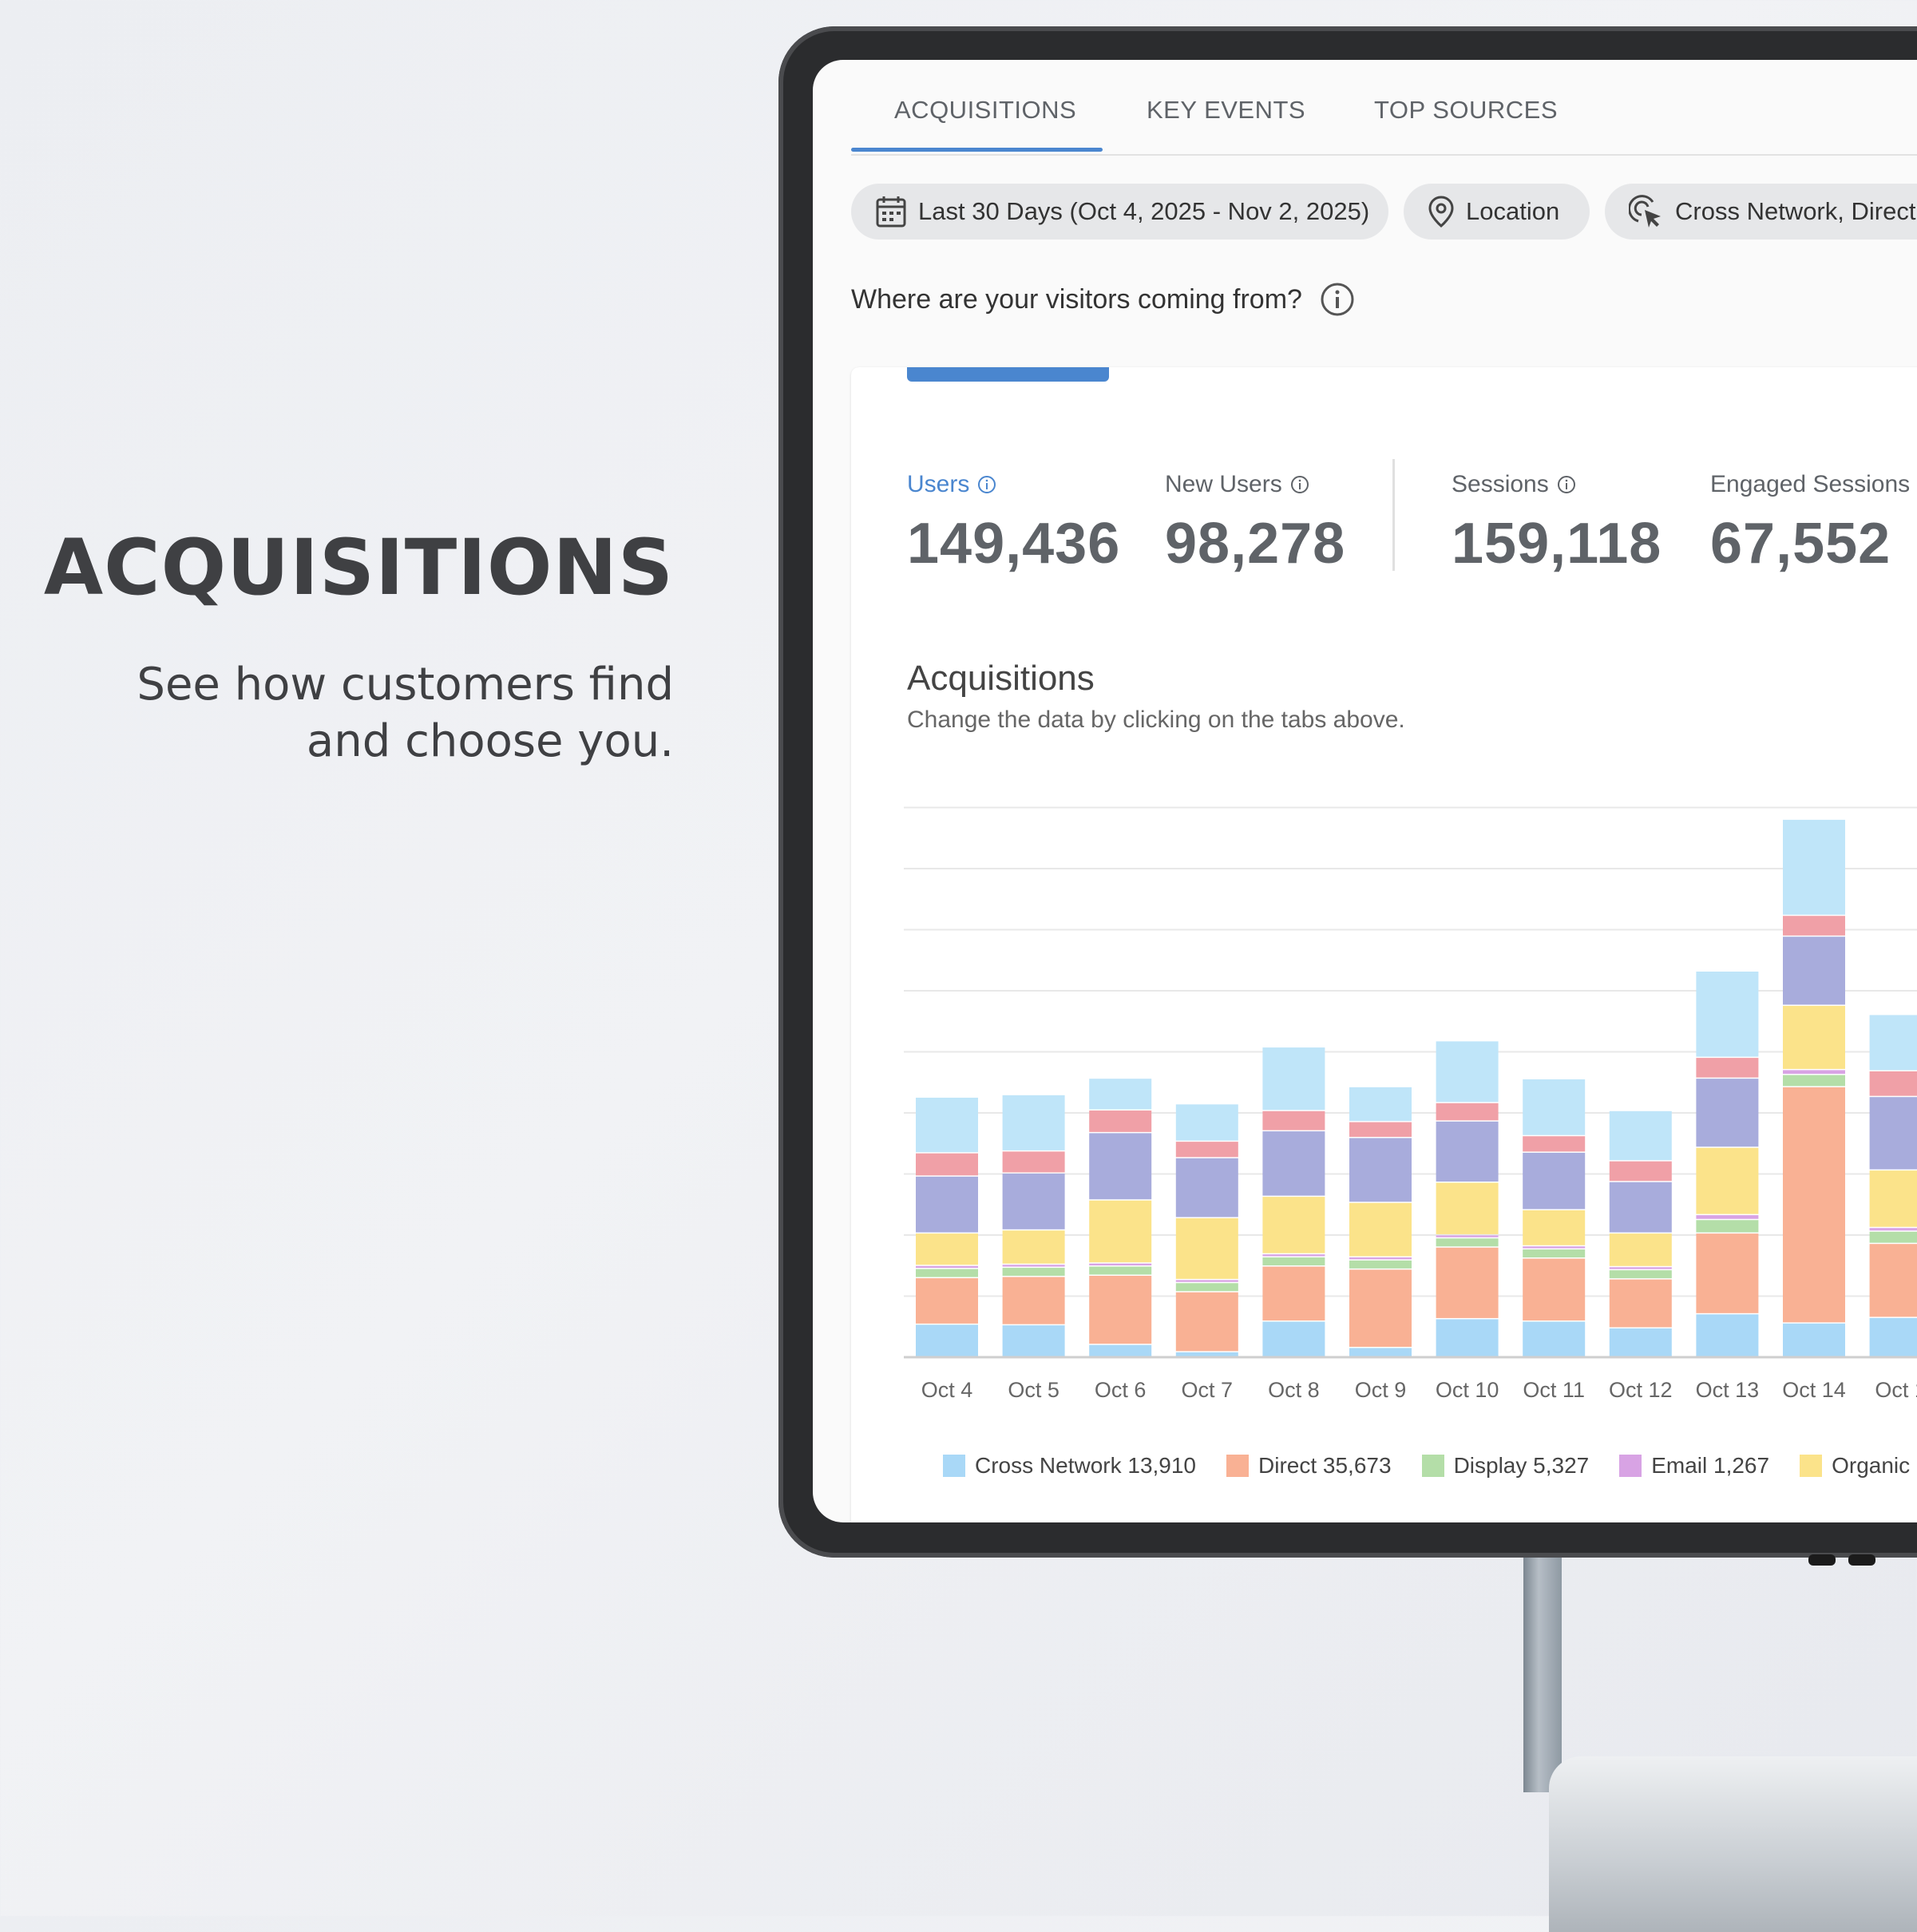 The image size is (1917, 1932). What do you see at coordinates (985, 110) in the screenshot?
I see `tab-acquisitions: ACQUISITIONS` at bounding box center [985, 110].